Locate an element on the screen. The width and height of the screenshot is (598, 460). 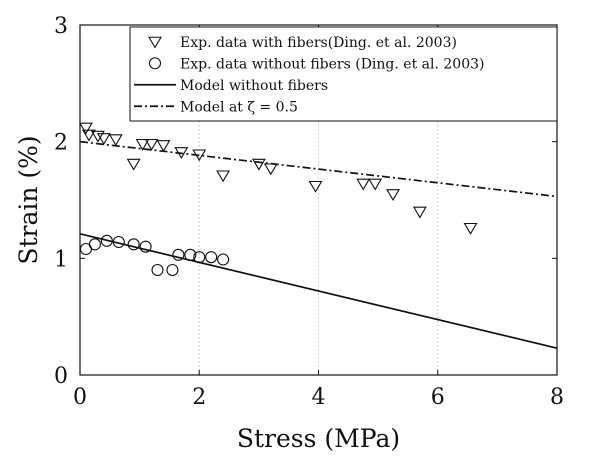
legend-label: Exp. data with fibers(Ding. et al. 2003) is located at coordinates (318, 43).